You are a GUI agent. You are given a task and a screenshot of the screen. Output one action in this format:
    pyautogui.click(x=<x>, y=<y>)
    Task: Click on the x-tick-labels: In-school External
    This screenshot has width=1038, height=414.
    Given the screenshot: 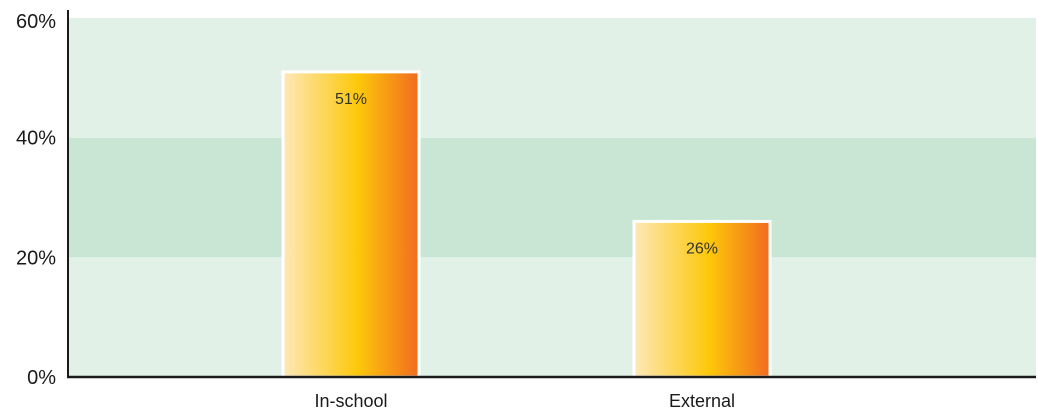 What is the action you would take?
    pyautogui.click(x=524, y=401)
    